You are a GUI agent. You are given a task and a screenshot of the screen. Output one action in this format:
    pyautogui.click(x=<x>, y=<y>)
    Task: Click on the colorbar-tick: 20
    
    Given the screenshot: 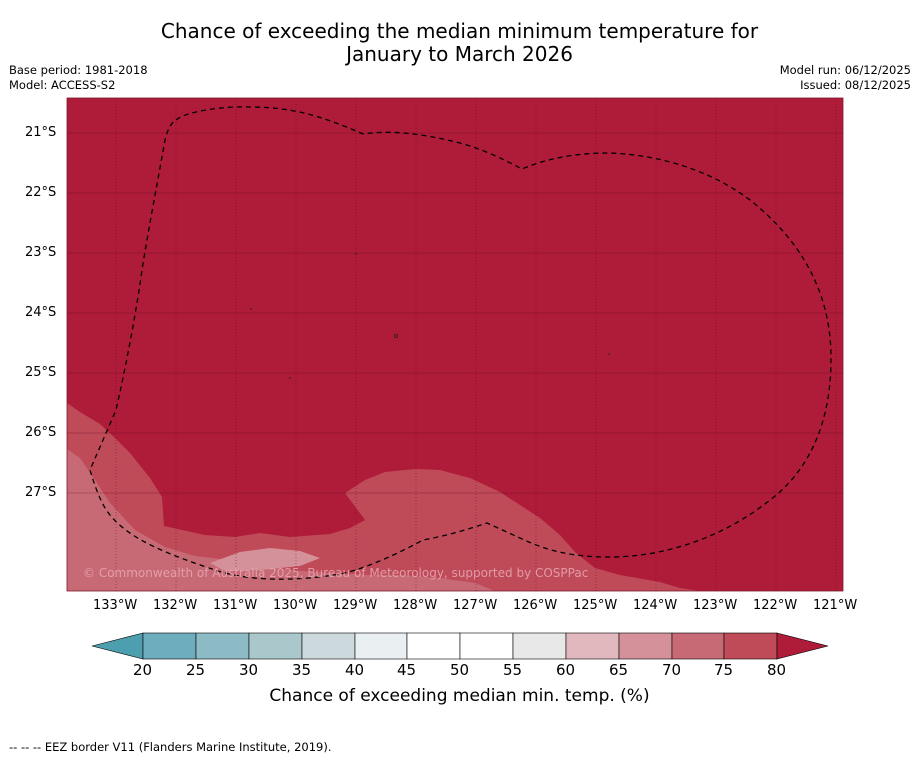 What is the action you would take?
    pyautogui.click(x=143, y=670)
    